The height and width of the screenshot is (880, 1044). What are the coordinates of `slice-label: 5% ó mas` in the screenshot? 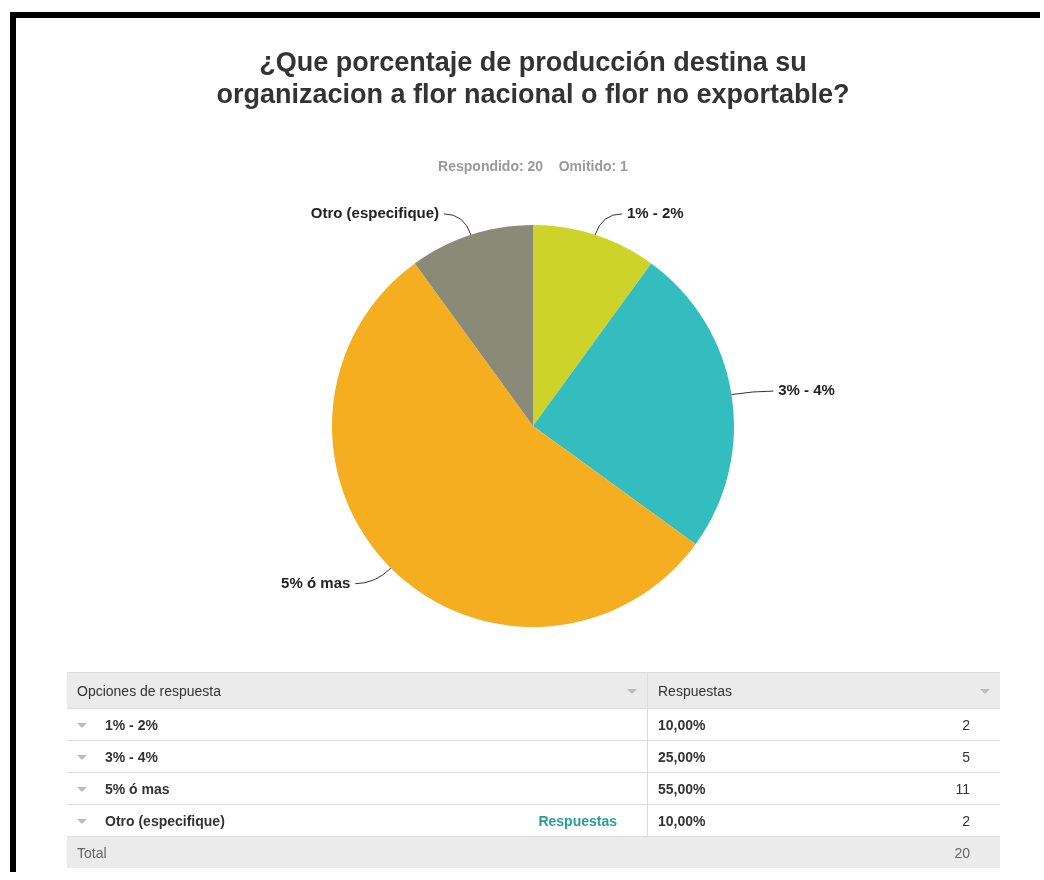 It's located at (316, 582).